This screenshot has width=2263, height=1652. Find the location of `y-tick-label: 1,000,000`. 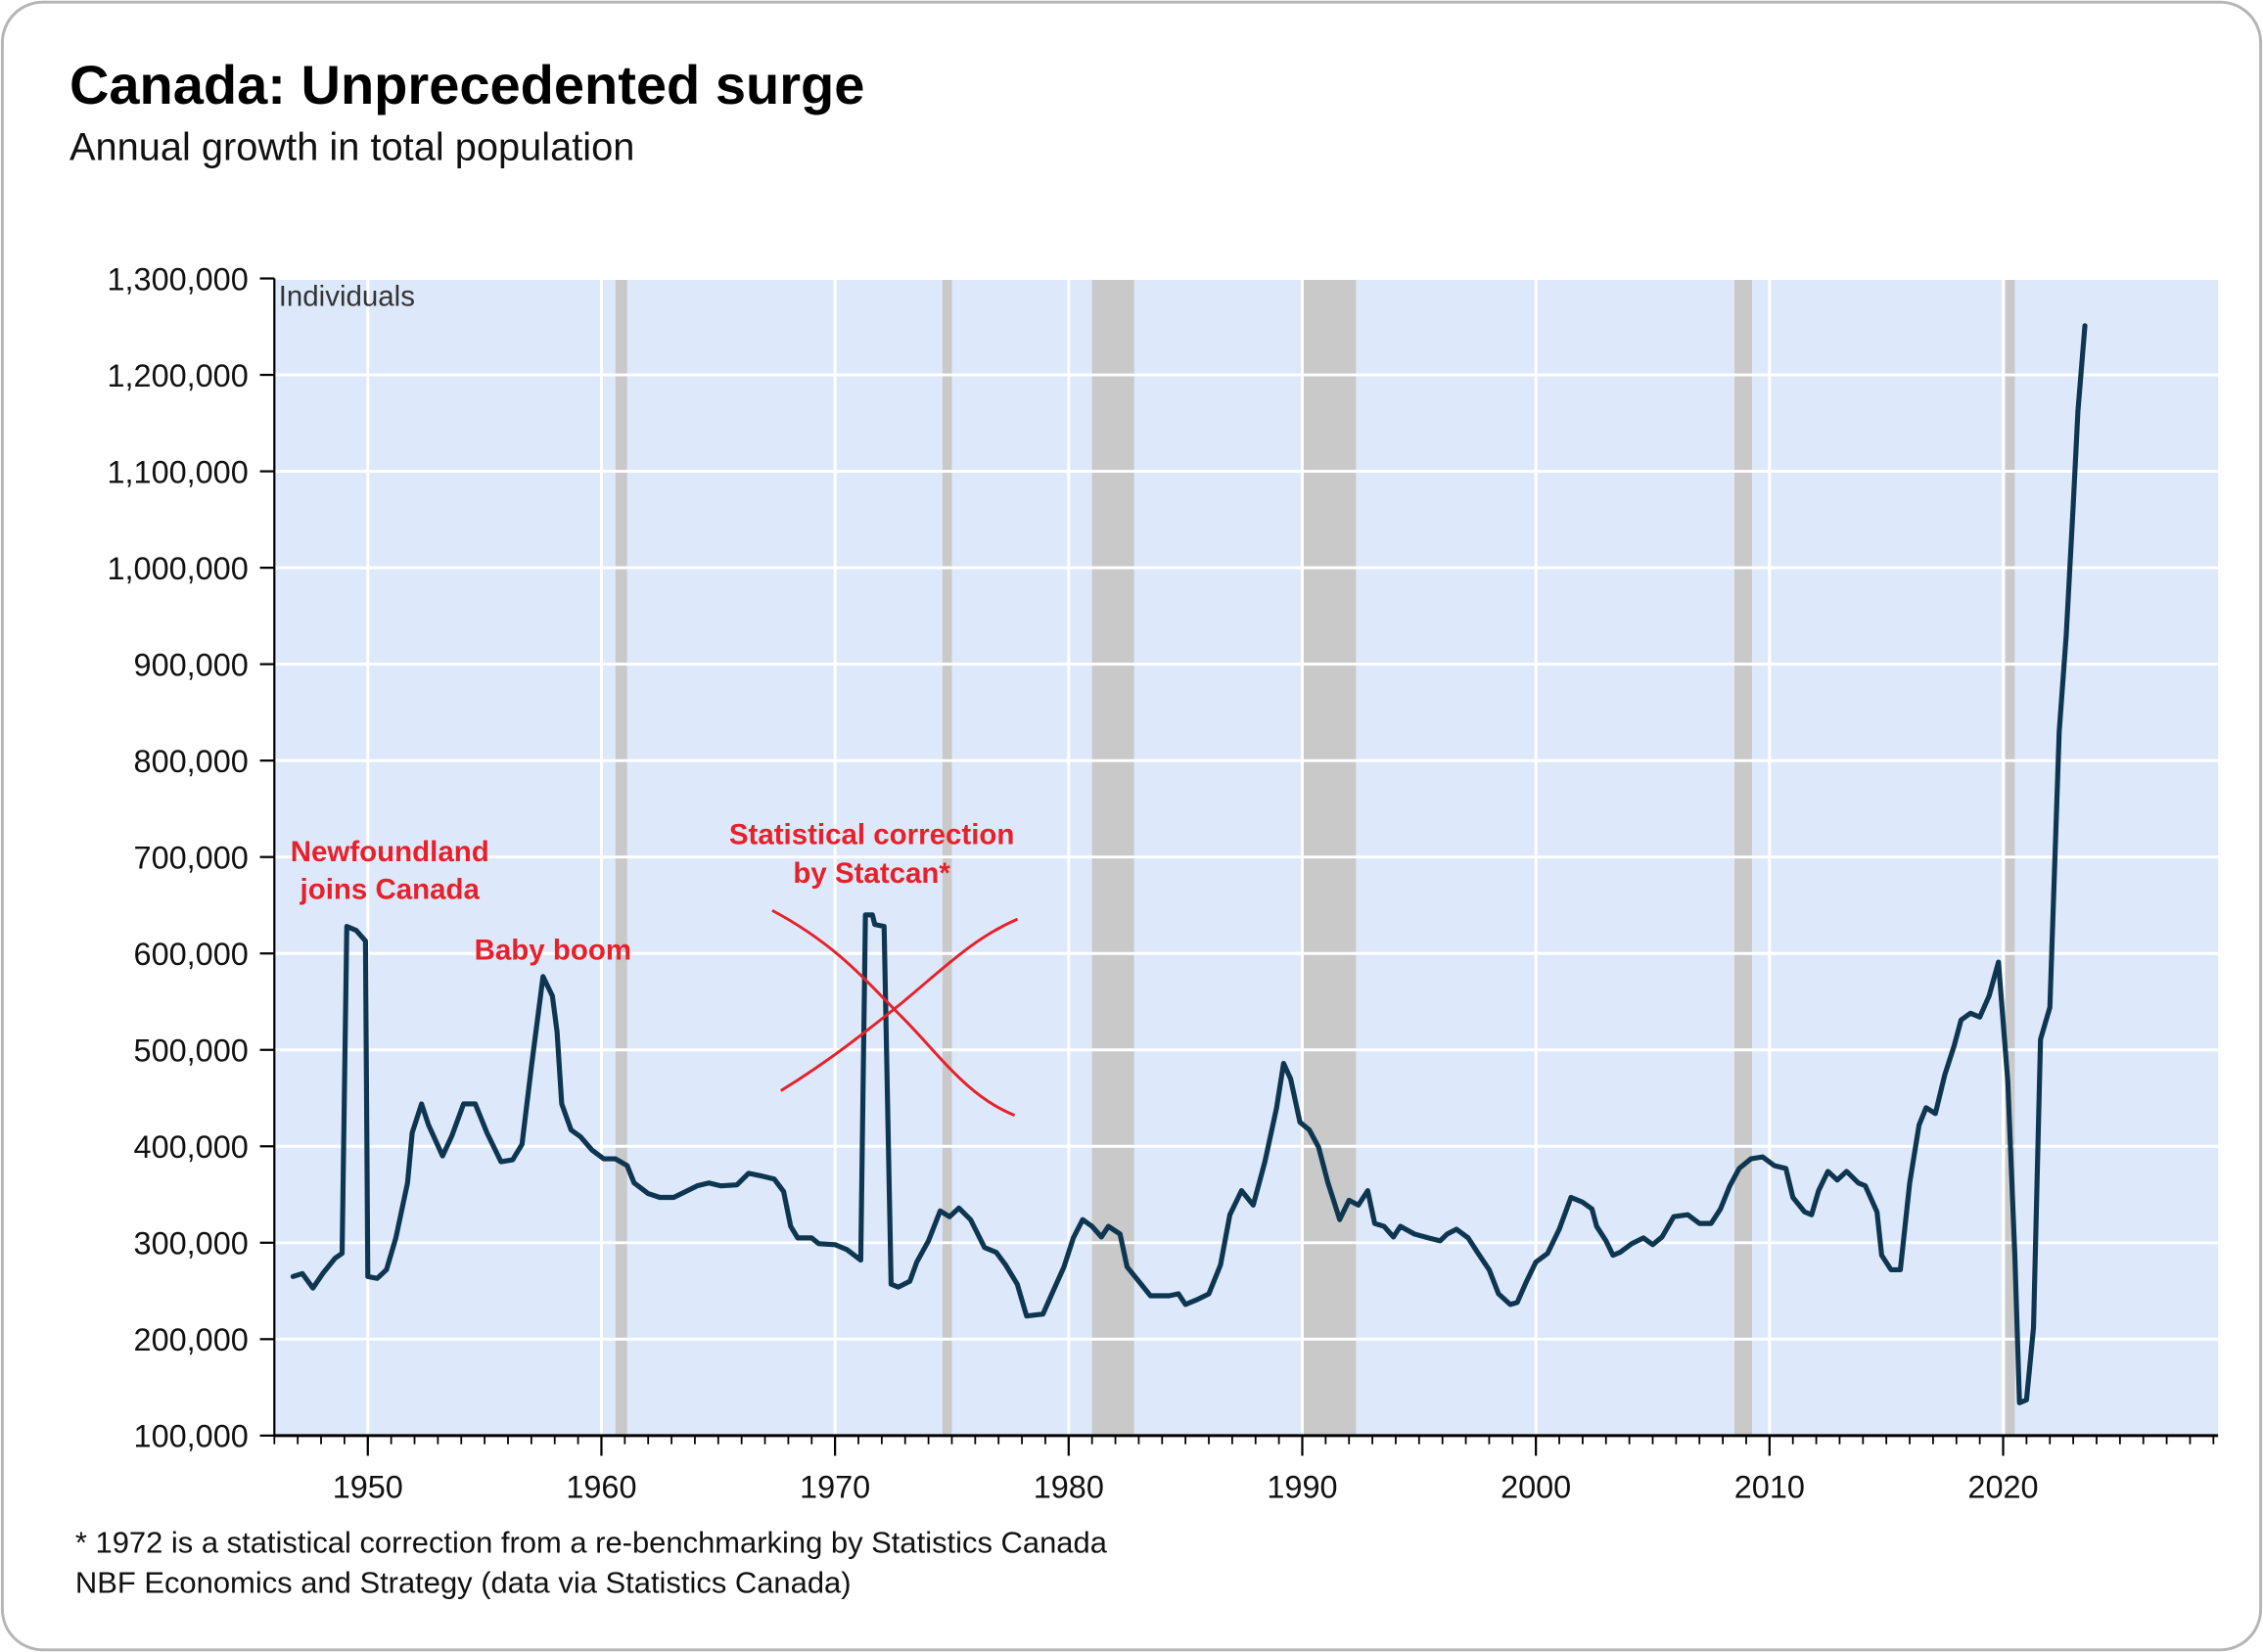

y-tick-label: 1,000,000 is located at coordinates (179, 568).